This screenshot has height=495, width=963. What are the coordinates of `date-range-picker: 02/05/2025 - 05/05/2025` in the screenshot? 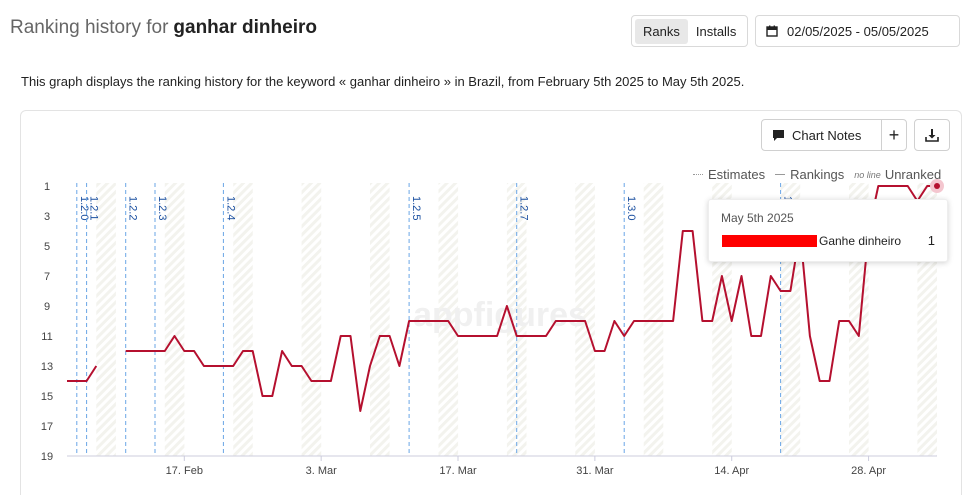 It's located at (857, 31).